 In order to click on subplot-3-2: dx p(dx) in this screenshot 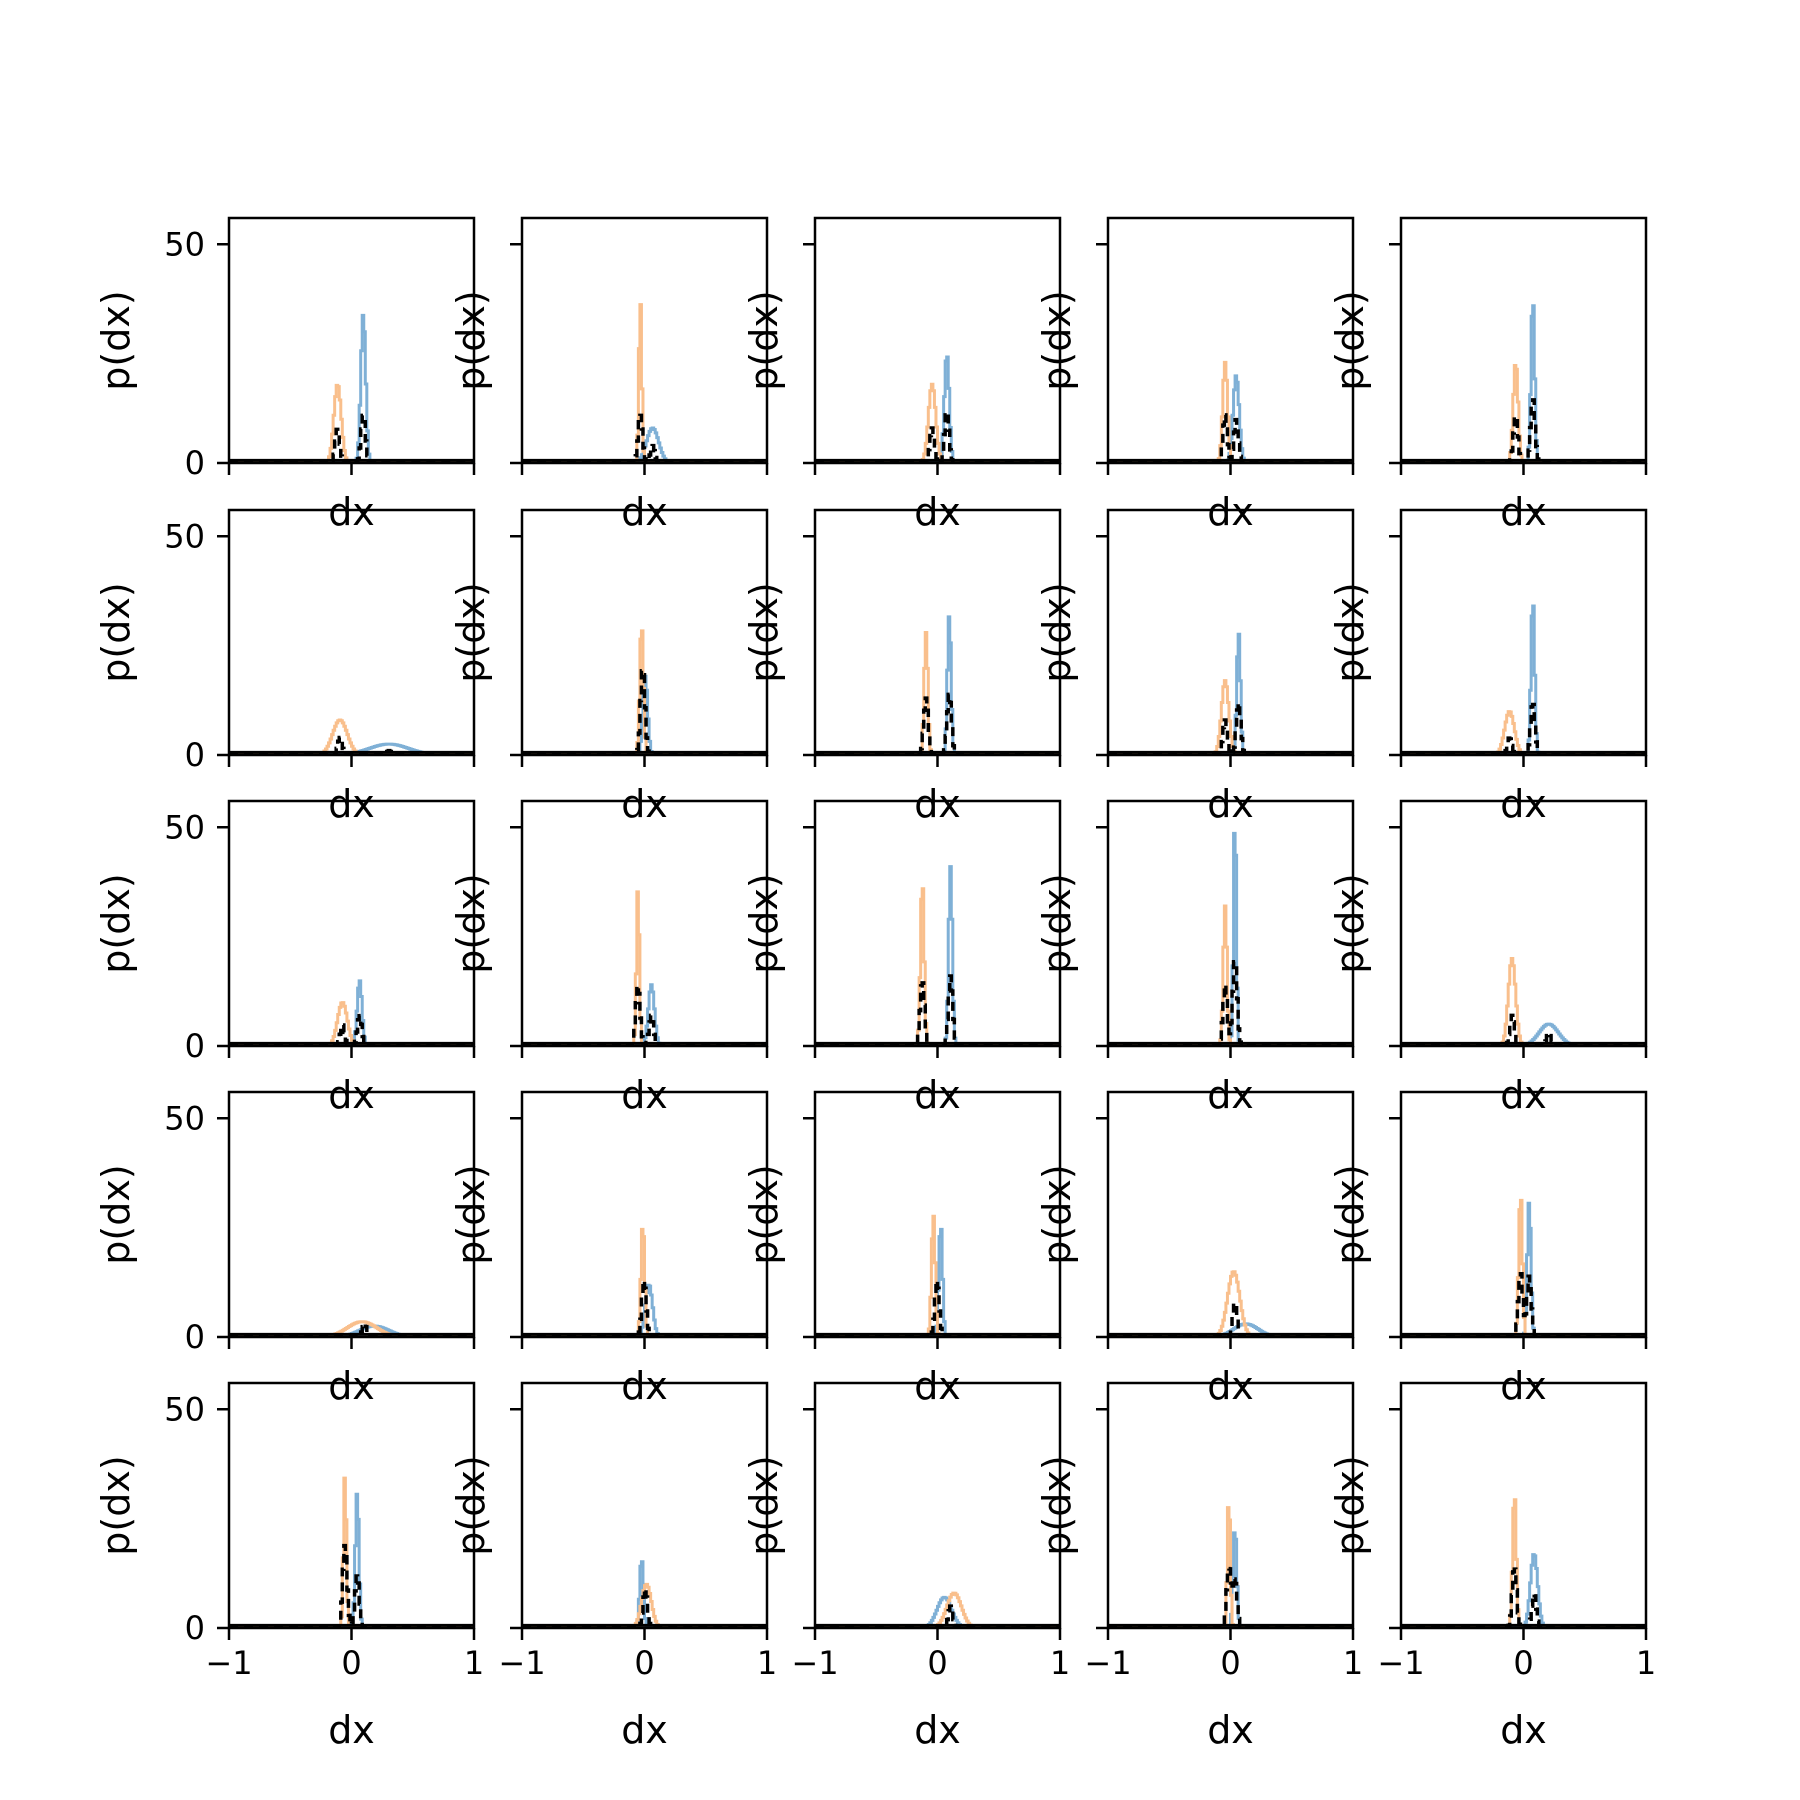, I will do `click(609, 958)`.